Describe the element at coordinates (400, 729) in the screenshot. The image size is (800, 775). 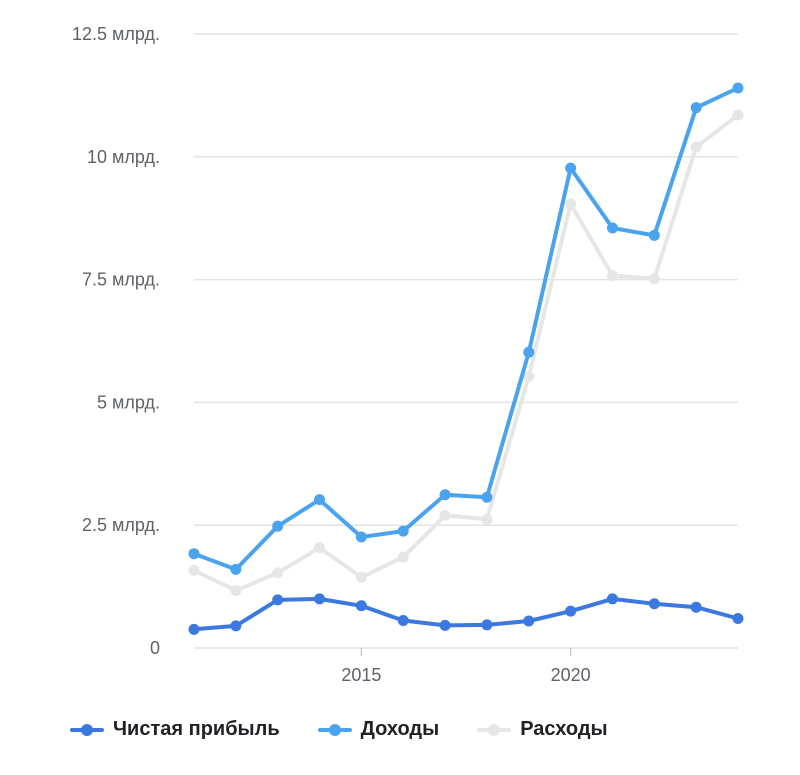
I see `legend-label-revenue: Доходы` at that location.